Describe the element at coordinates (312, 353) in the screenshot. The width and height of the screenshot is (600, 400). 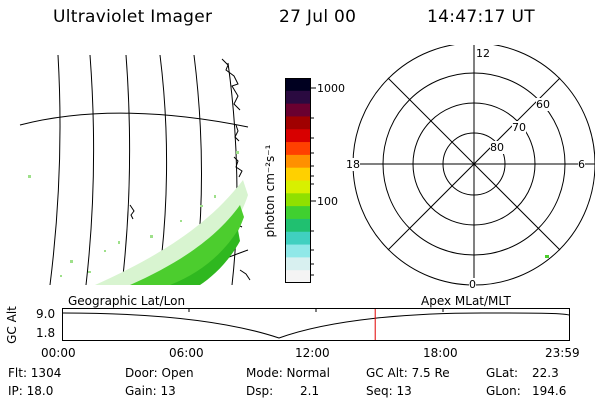
I see `time-tick-1200: 12:00` at that location.